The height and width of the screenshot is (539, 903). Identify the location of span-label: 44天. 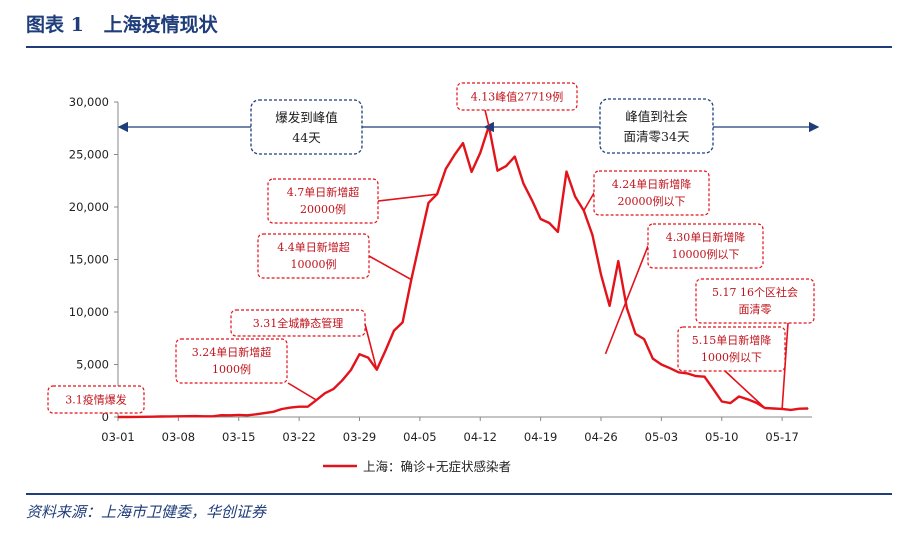
(306, 137).